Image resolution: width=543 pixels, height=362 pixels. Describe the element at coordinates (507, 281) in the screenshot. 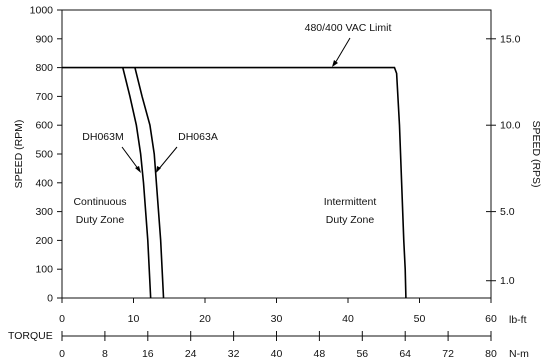

I see `rps-tick-label: 1.0` at that location.